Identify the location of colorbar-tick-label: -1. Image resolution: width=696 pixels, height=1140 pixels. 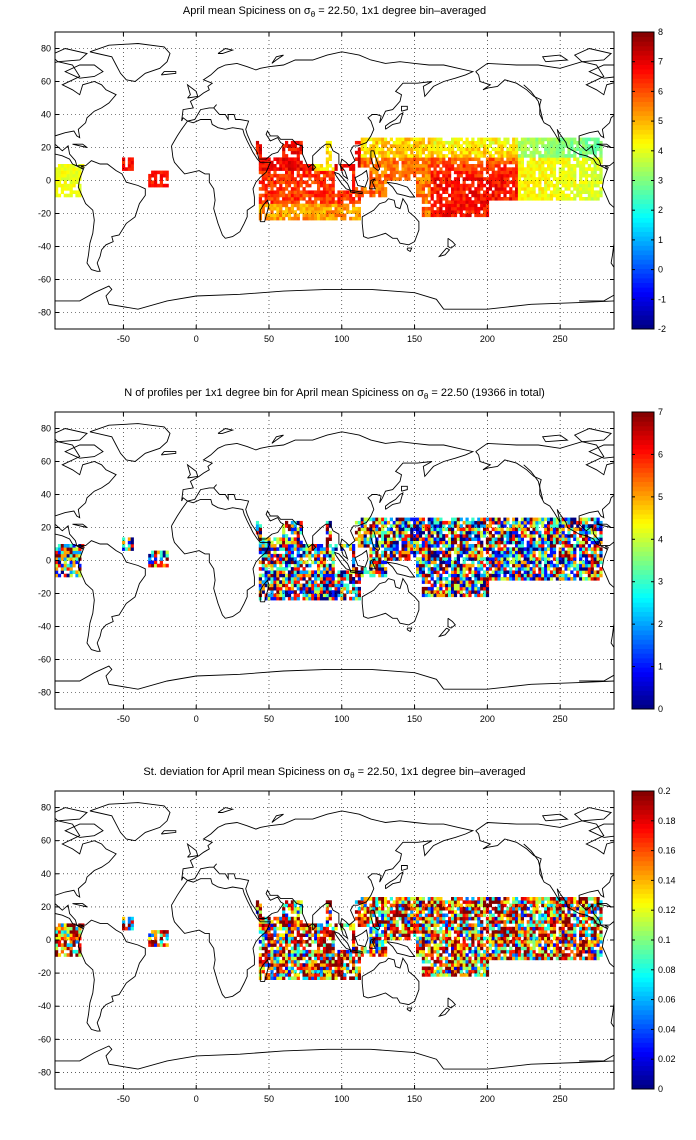
(662, 299).